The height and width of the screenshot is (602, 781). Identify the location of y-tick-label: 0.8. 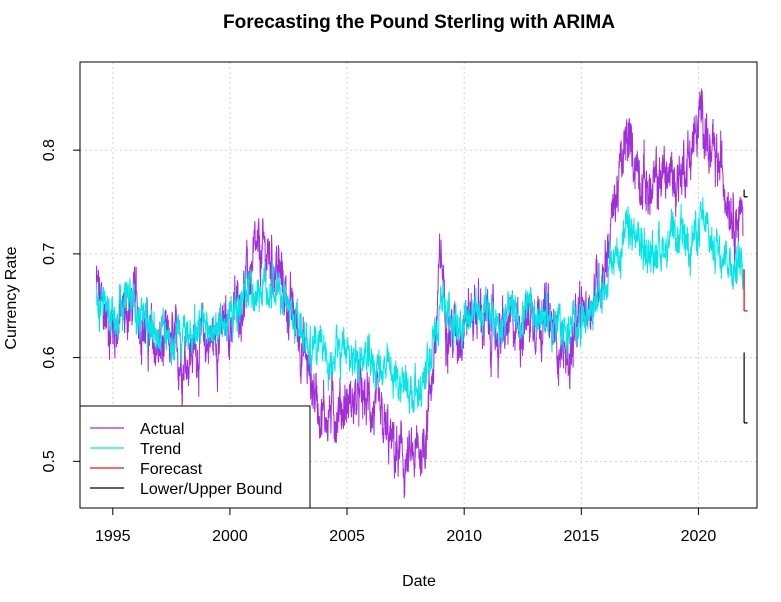
(49, 150).